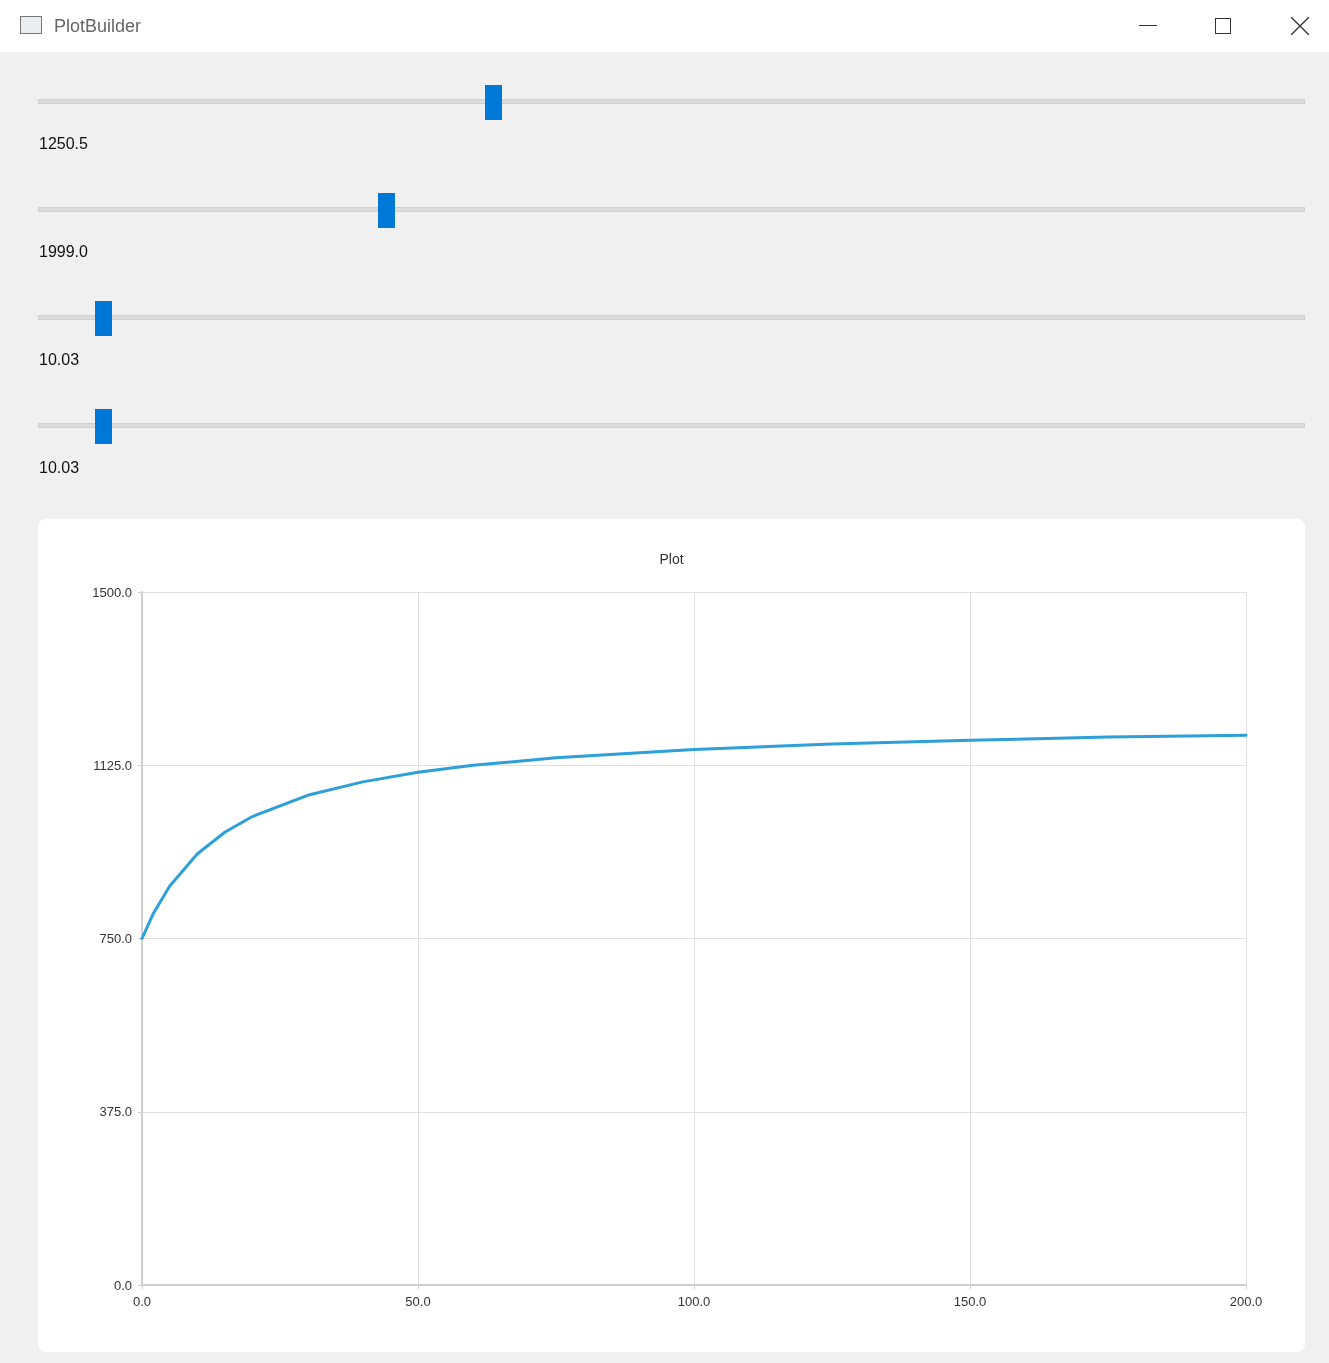 The image size is (1329, 1363). Describe the element at coordinates (694, 836) in the screenshot. I see `line-series` at that location.